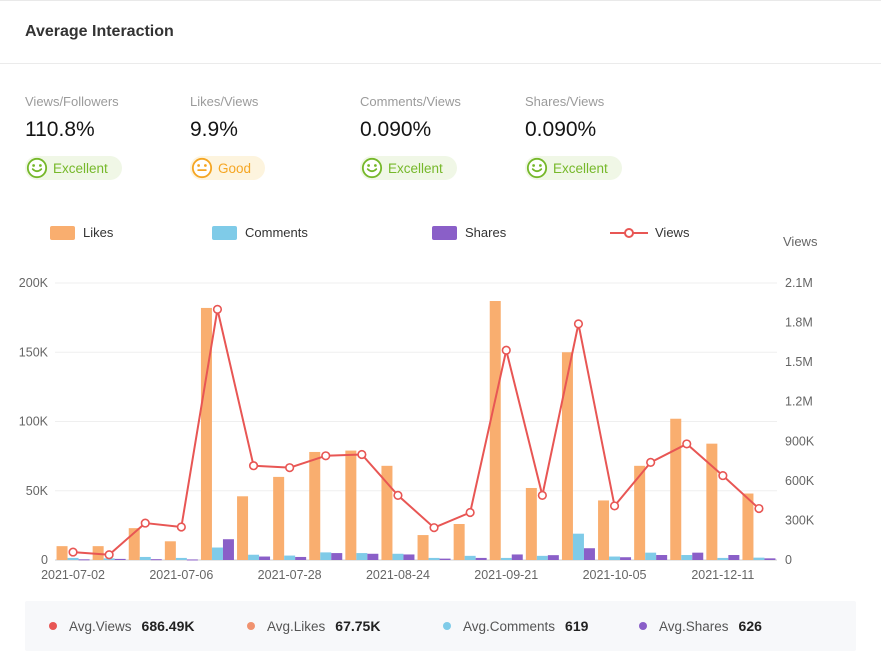  I want to click on metric-views-followers: Views/Followers 110.8% Excellent, so click(73, 137).